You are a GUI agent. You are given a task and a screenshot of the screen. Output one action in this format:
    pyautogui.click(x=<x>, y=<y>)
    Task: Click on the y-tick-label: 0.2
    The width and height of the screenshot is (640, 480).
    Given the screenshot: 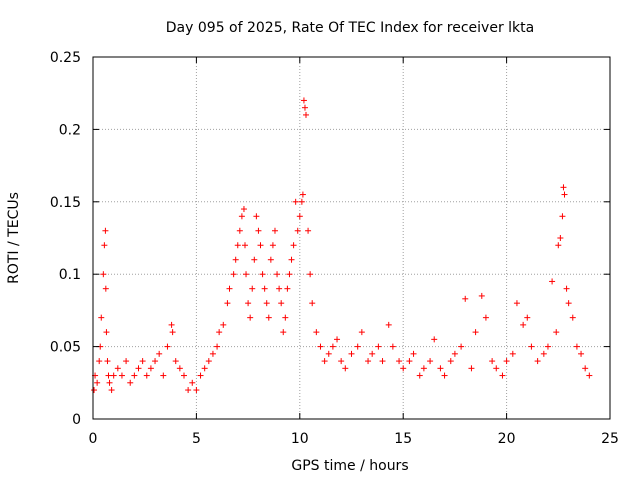 What is the action you would take?
    pyautogui.click(x=70, y=130)
    